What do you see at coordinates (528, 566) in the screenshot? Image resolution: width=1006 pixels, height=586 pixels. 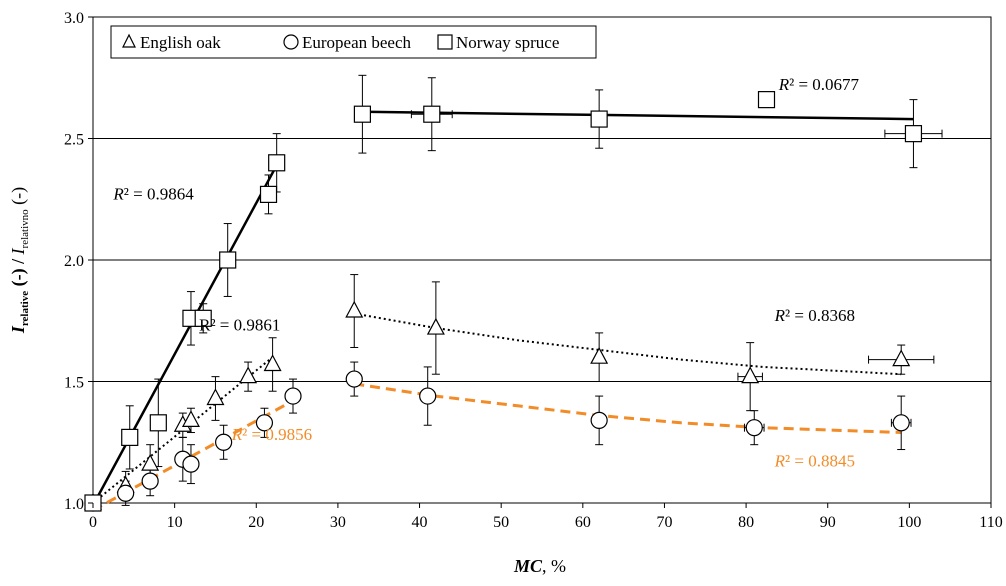 I see `x-axis-label-main: MC` at bounding box center [528, 566].